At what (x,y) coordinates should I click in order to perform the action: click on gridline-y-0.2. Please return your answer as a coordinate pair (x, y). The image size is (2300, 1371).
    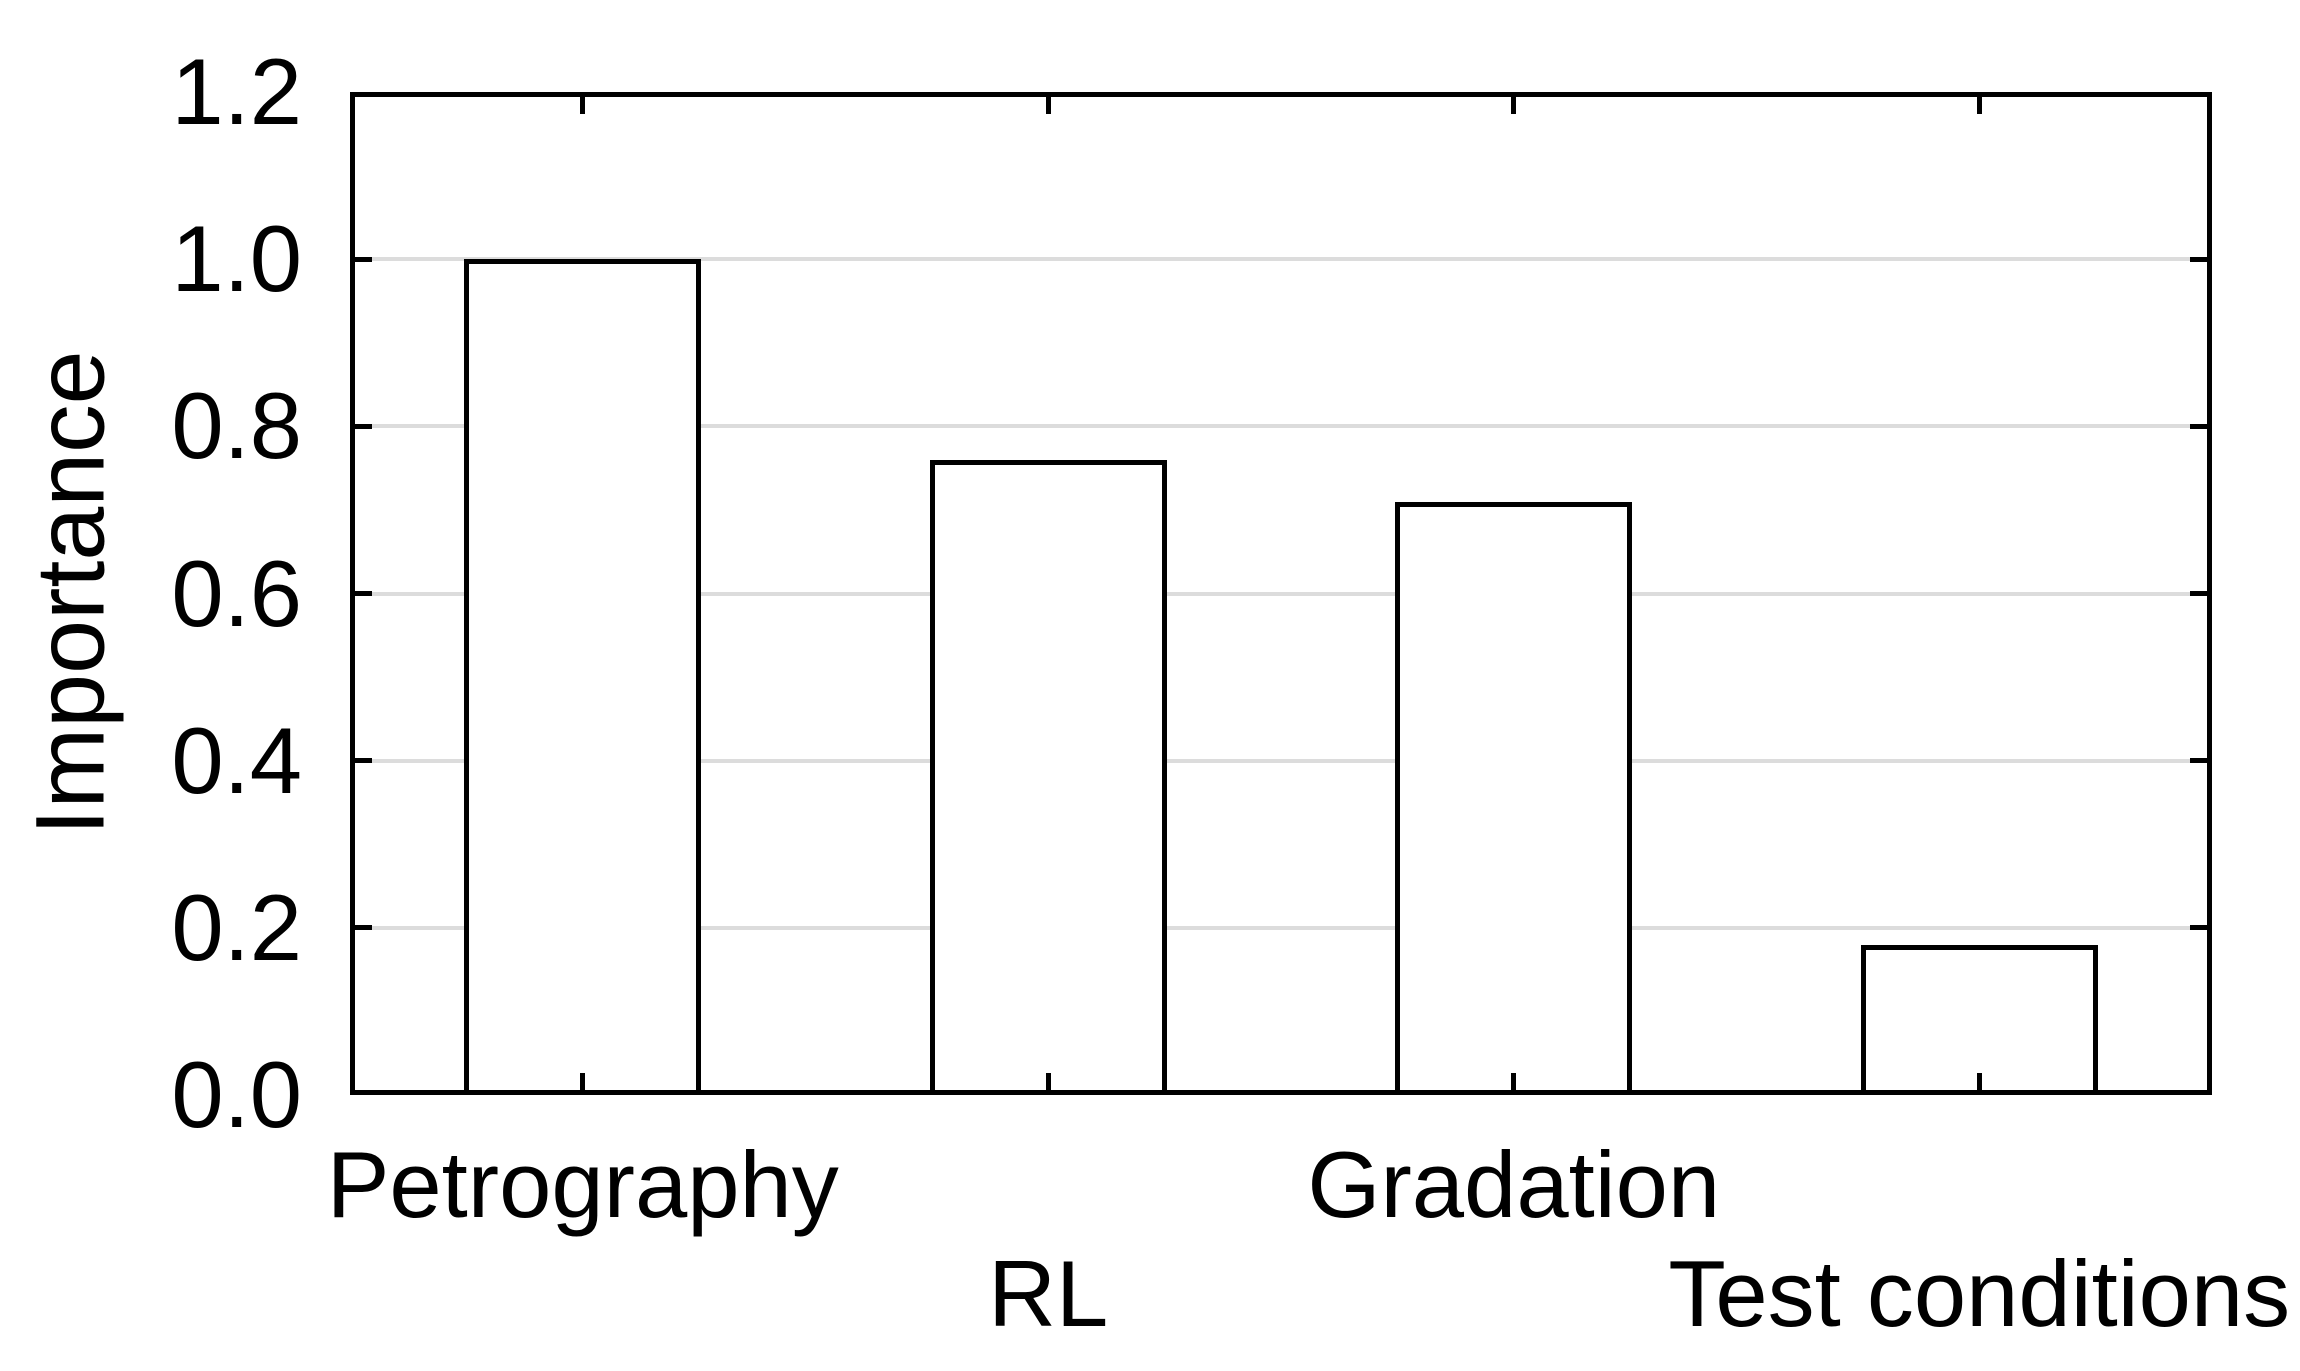
    Looking at the image, I should click on (1281, 927).